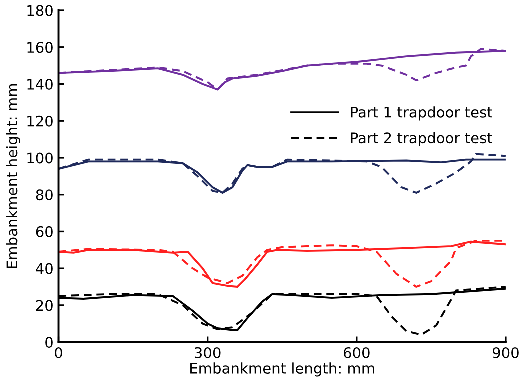 The image size is (520, 389). I want to click on y-tick-label: 120, so click(40, 121).